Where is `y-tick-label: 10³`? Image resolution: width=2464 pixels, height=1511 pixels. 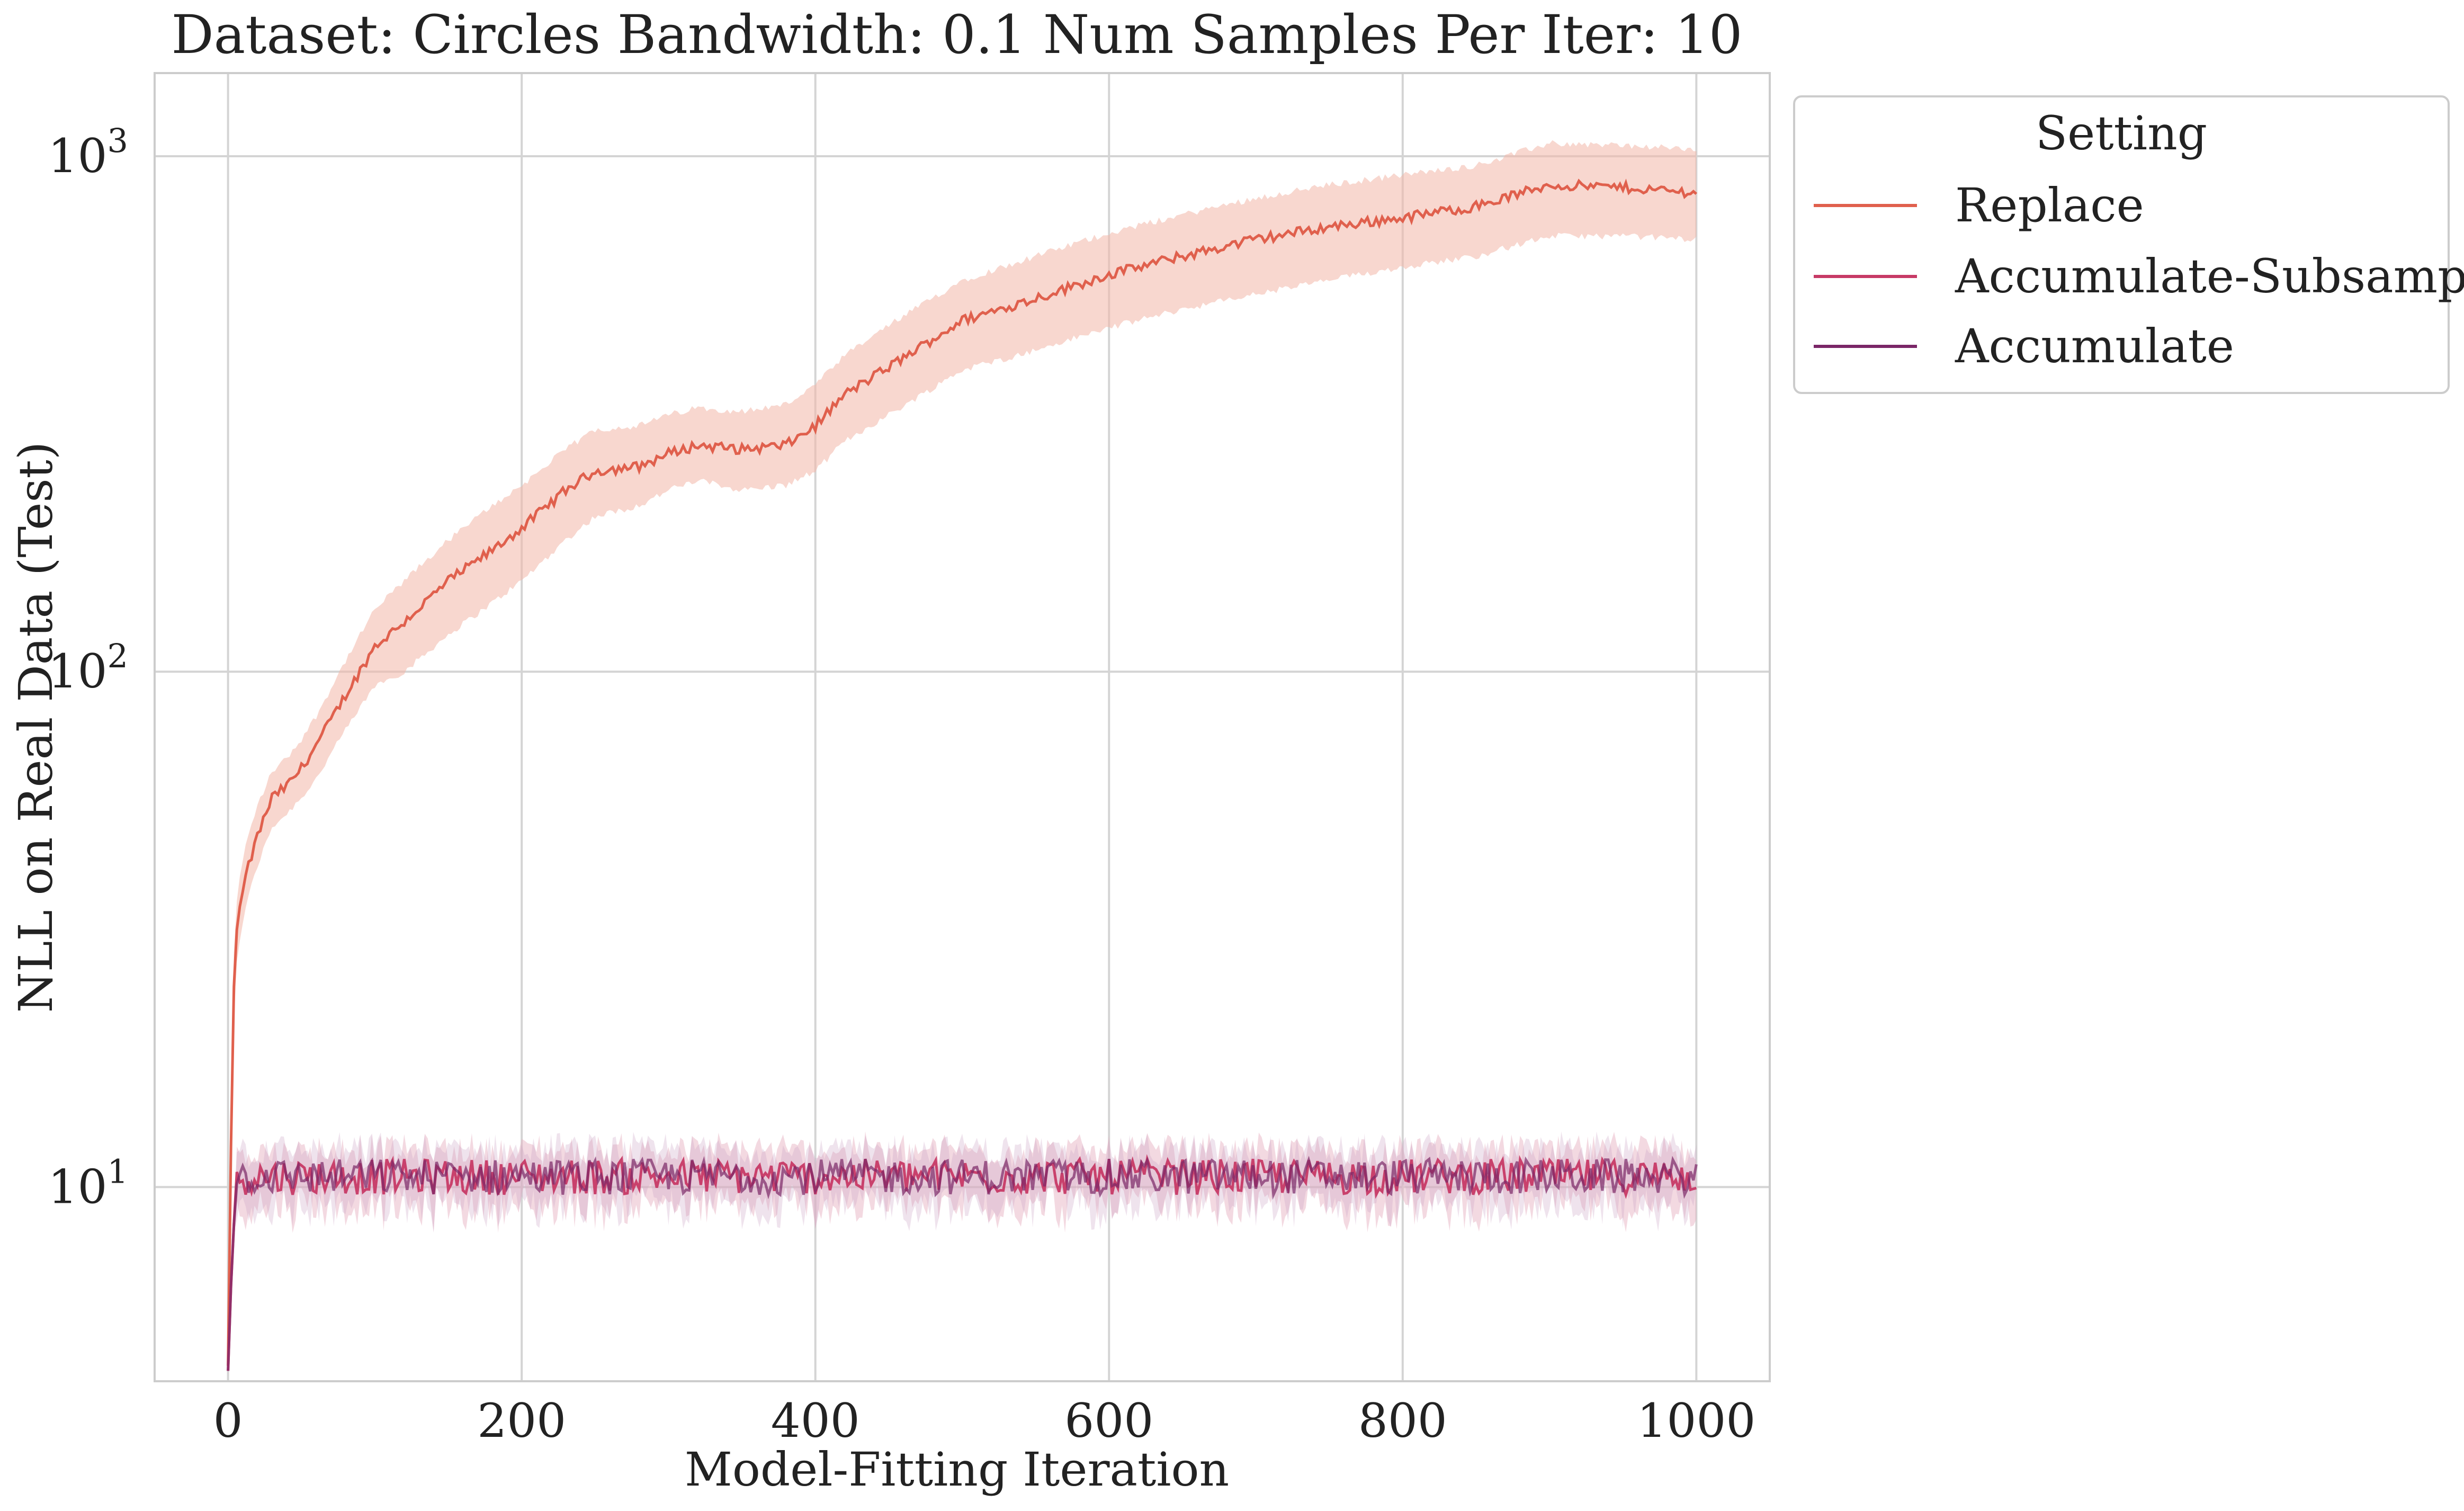 y-tick-label: 10³ is located at coordinates (88, 152).